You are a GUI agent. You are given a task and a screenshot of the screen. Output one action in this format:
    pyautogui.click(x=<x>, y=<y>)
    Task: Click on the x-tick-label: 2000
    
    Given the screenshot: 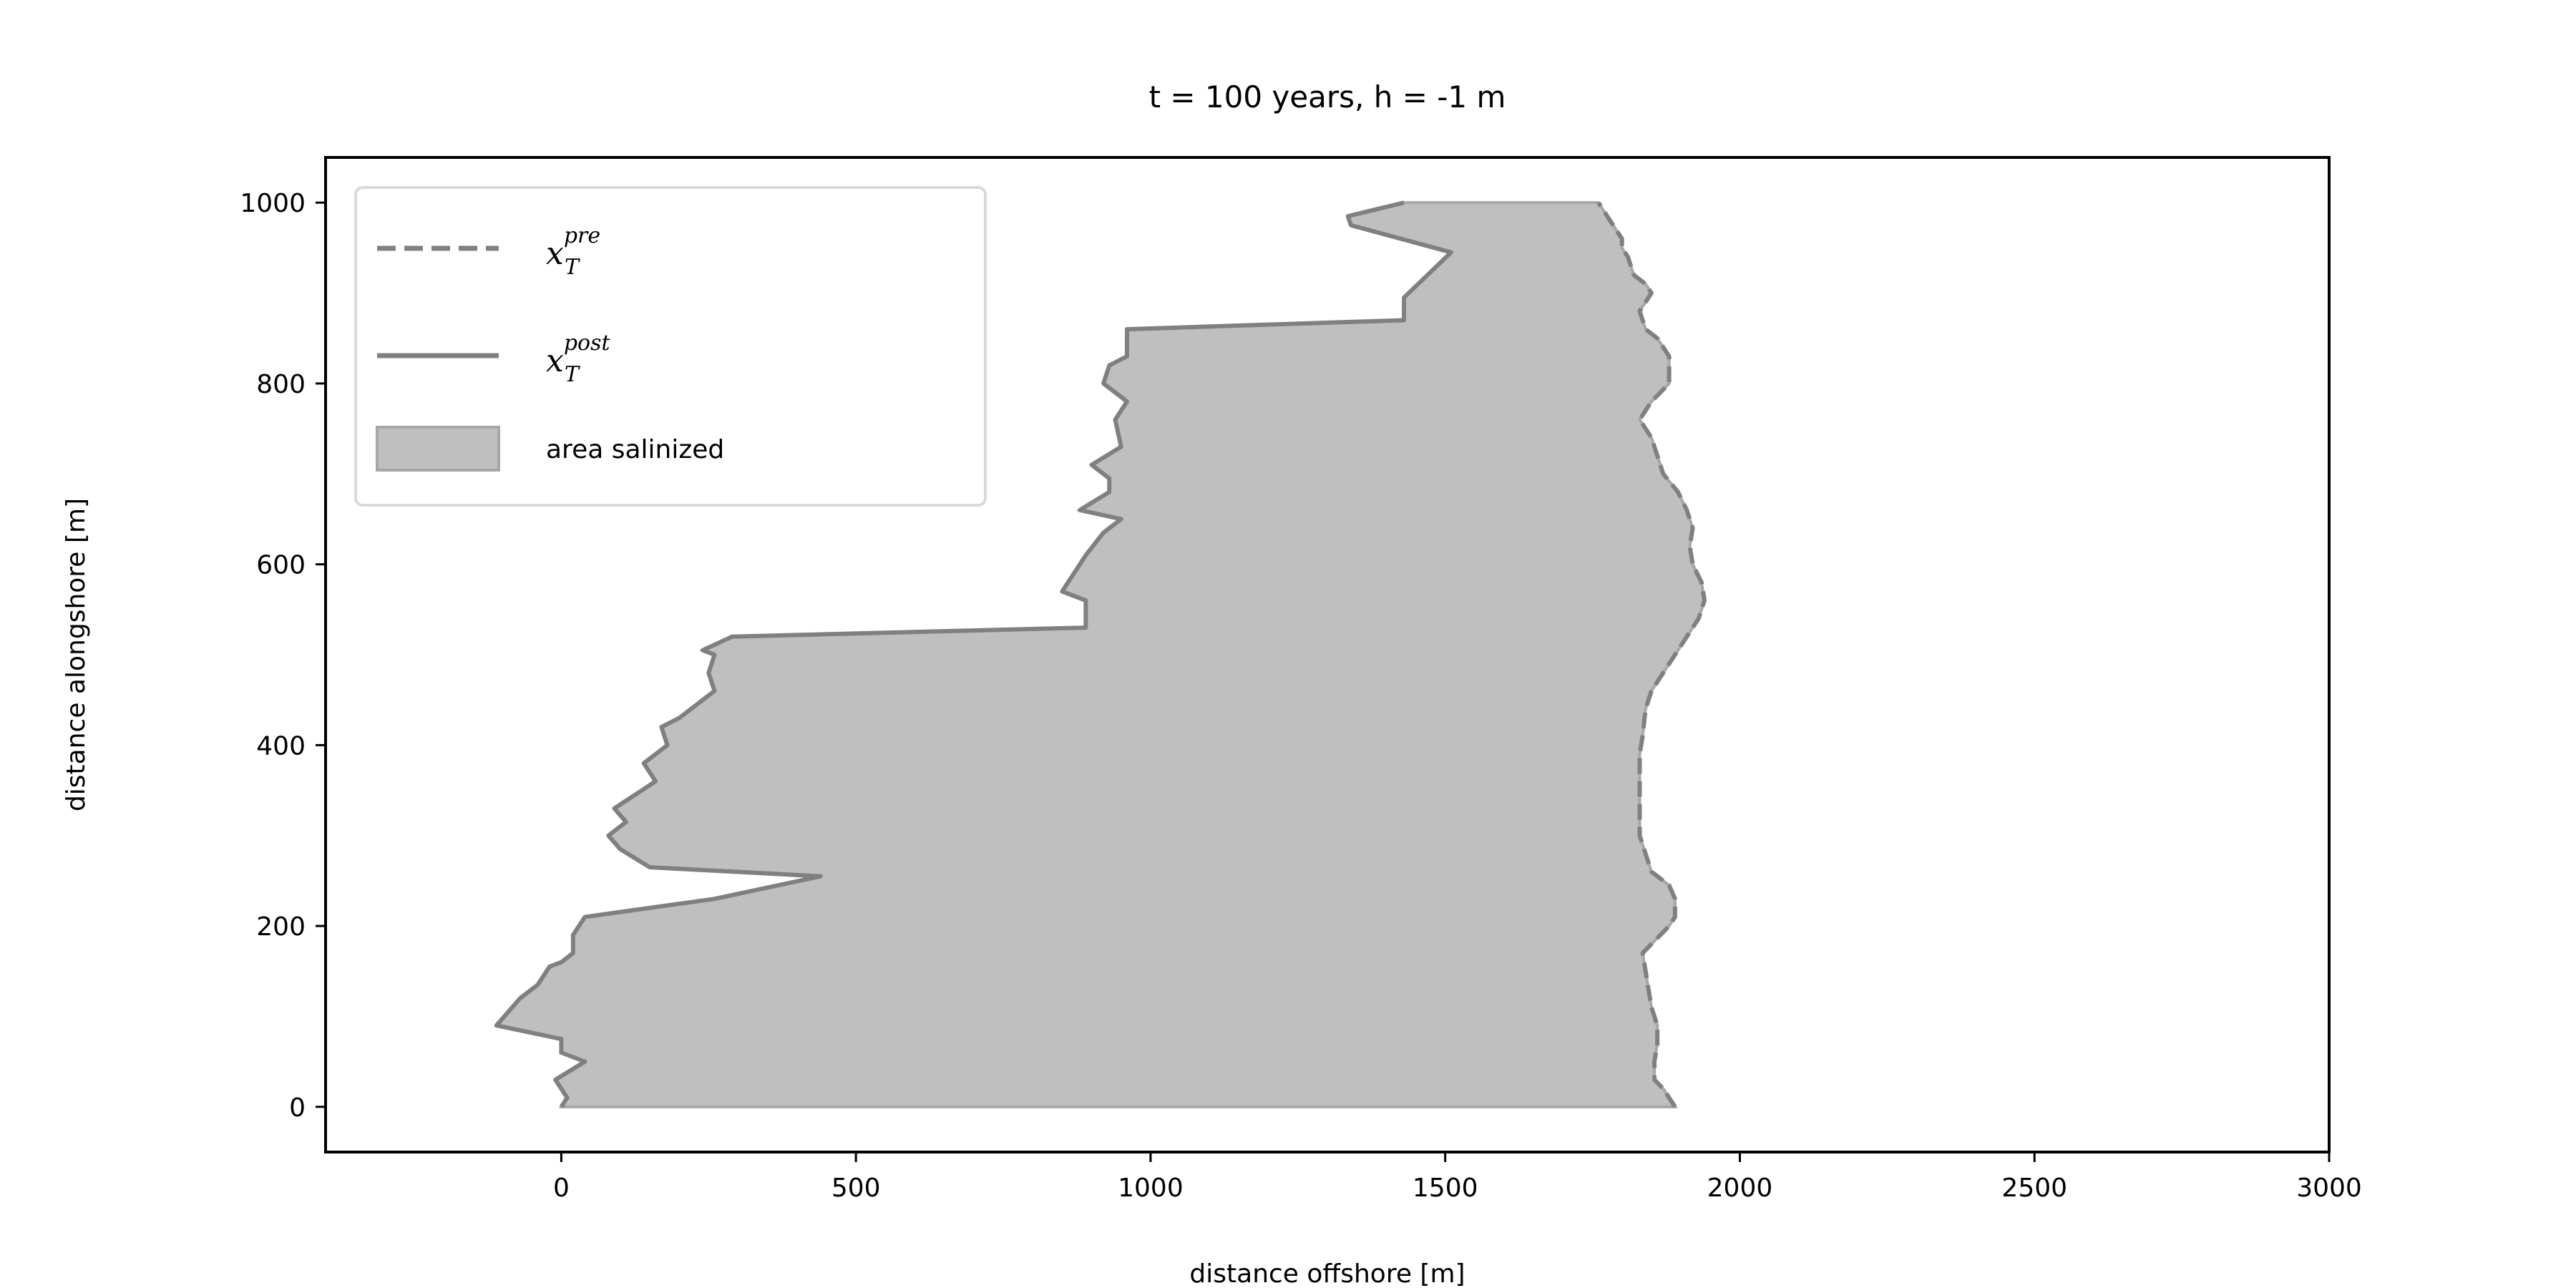 What is the action you would take?
    pyautogui.click(x=1740, y=1188)
    